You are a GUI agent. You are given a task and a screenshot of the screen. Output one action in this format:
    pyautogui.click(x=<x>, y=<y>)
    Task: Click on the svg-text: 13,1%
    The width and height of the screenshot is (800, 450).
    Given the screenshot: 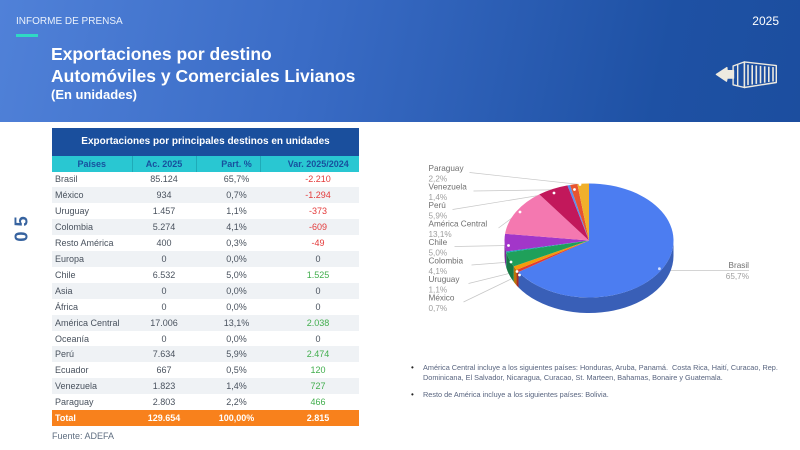 What is the action you would take?
    pyautogui.click(x=440, y=234)
    